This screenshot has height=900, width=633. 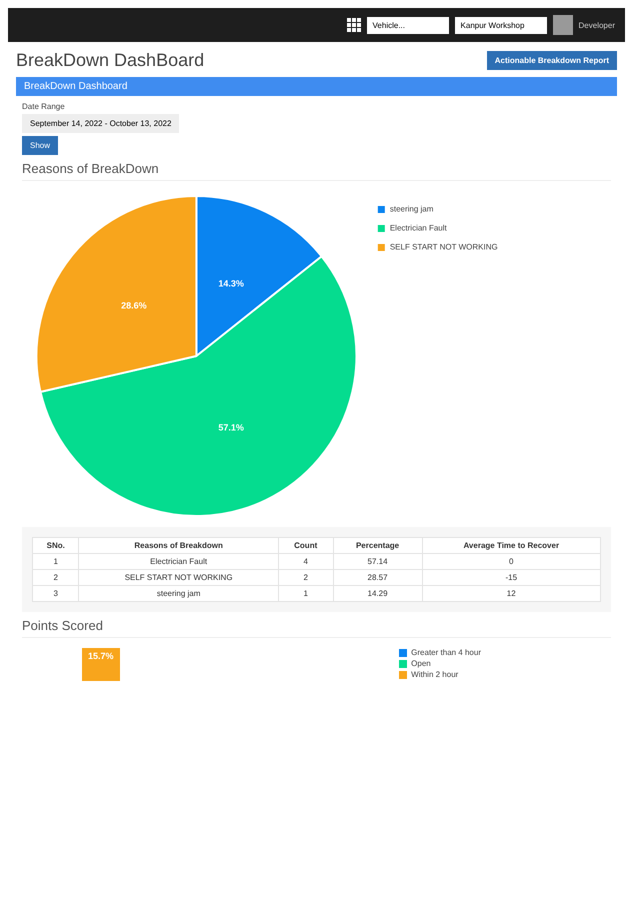 I want to click on text: 12, so click(x=511, y=593).